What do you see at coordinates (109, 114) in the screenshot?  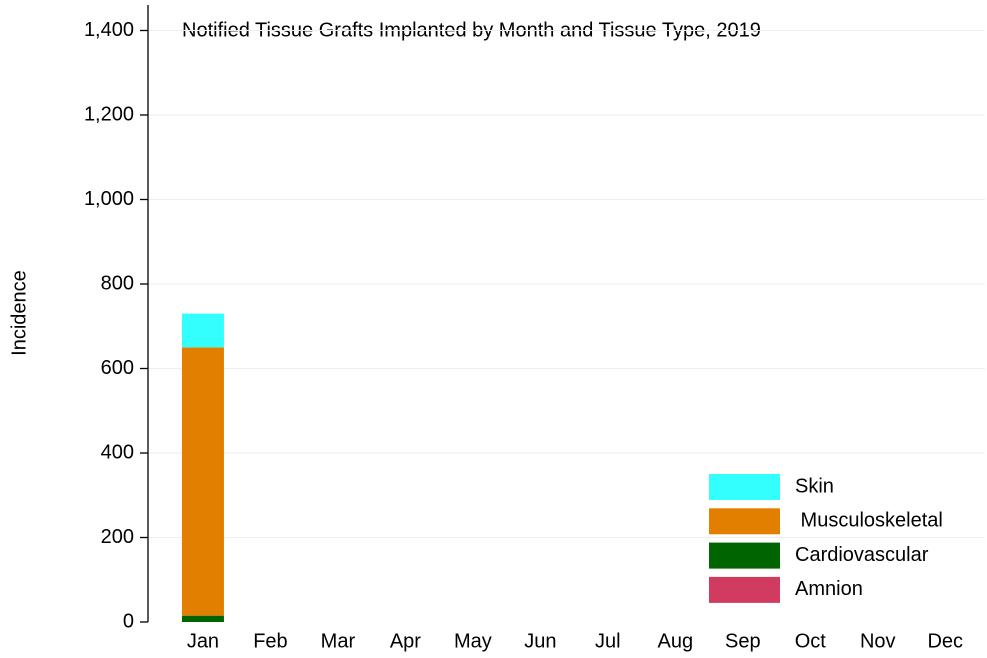 I see `y-tick-label: 1,200` at bounding box center [109, 114].